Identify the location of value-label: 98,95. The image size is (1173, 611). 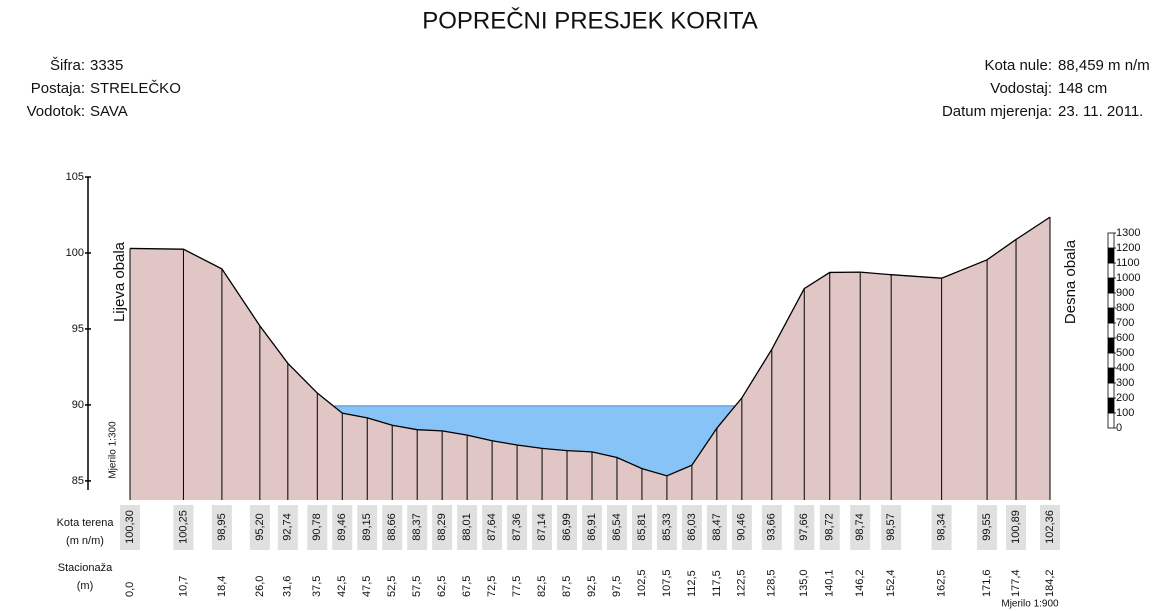
(222, 527).